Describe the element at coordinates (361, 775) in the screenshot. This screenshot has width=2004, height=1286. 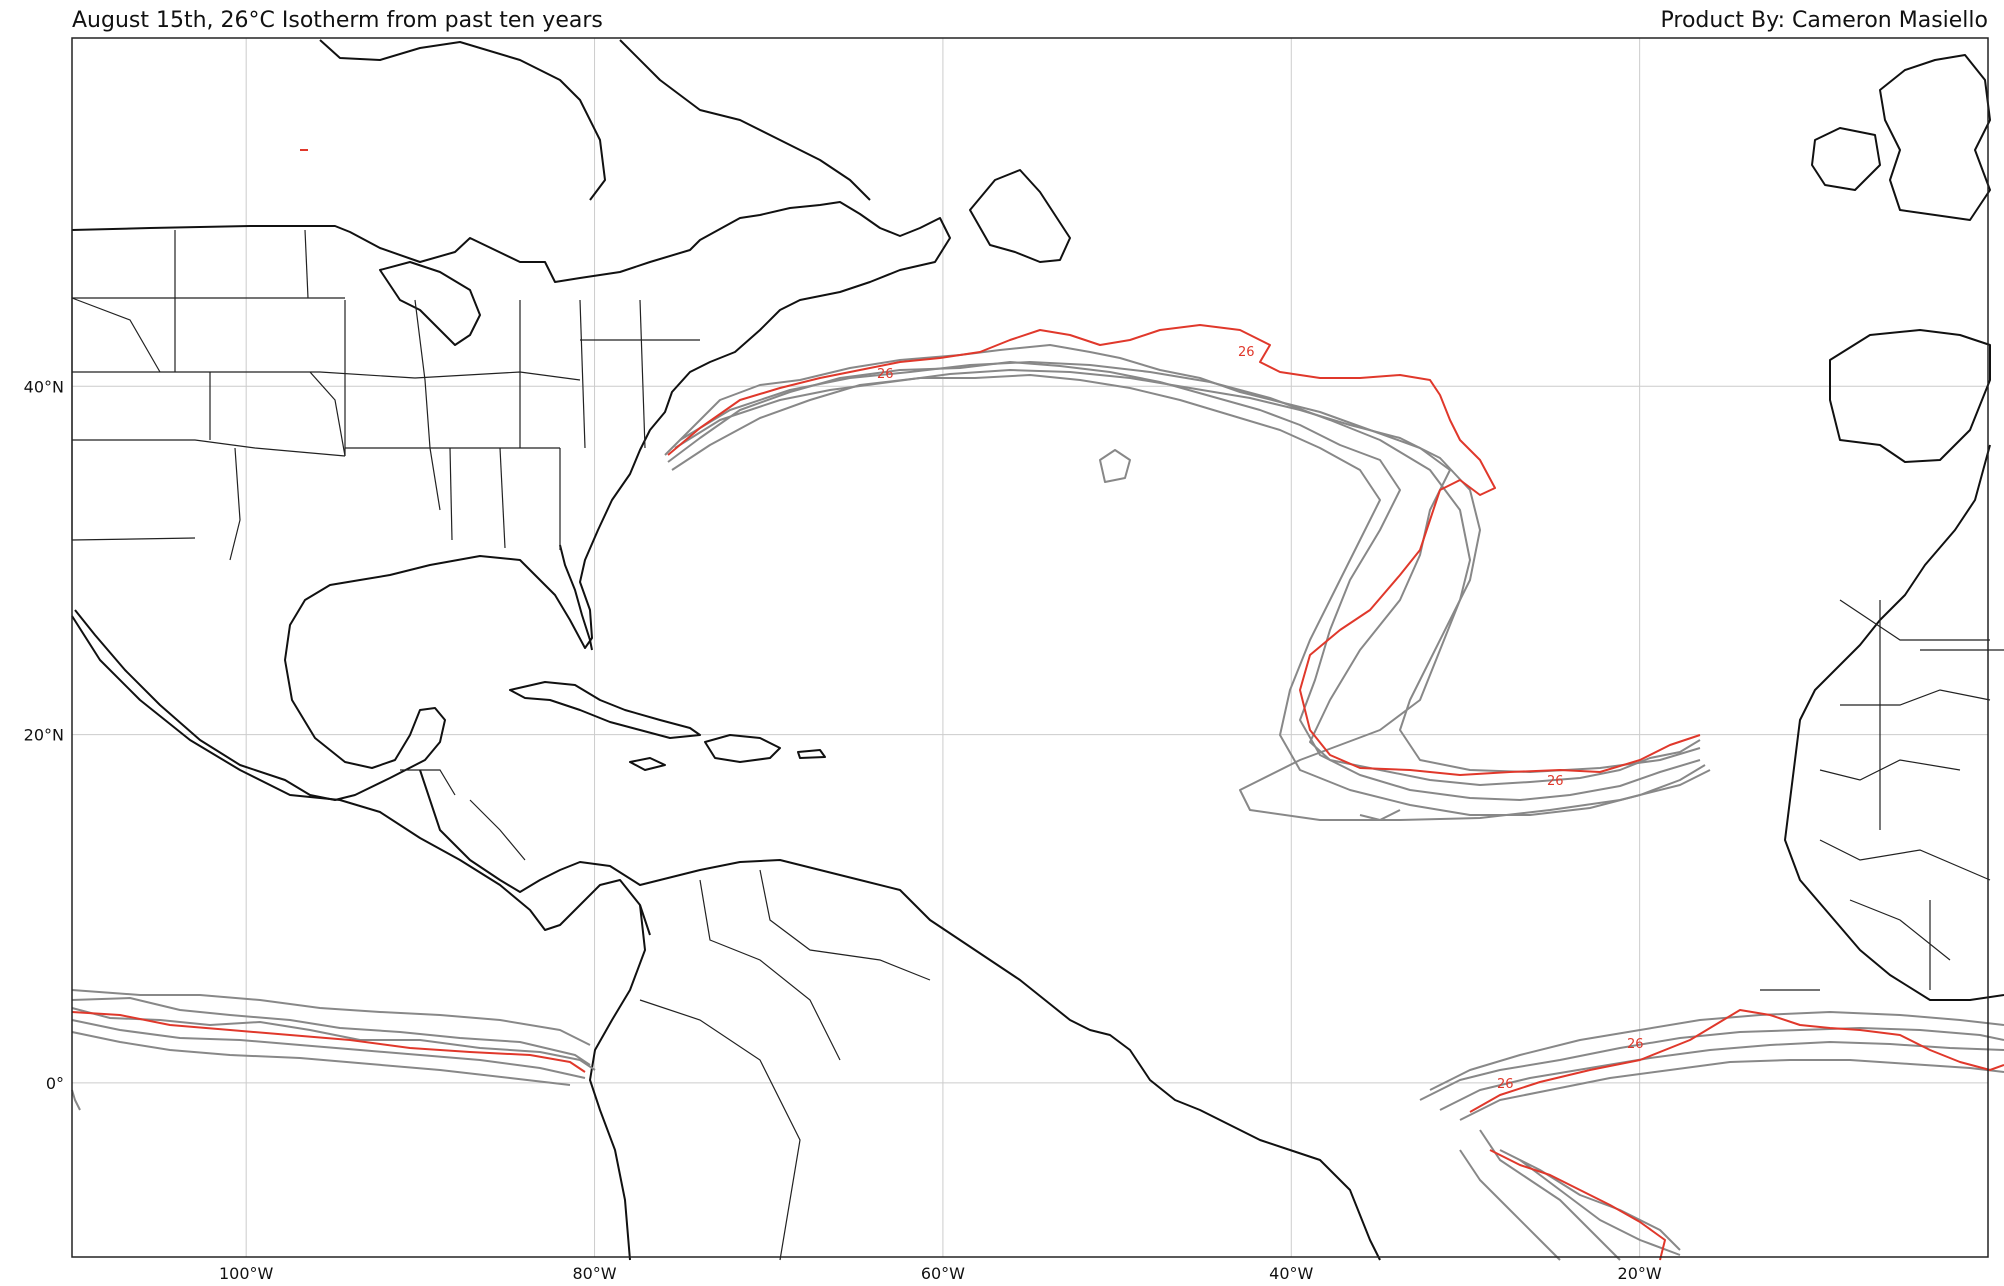
I see `central-america-coast` at that location.